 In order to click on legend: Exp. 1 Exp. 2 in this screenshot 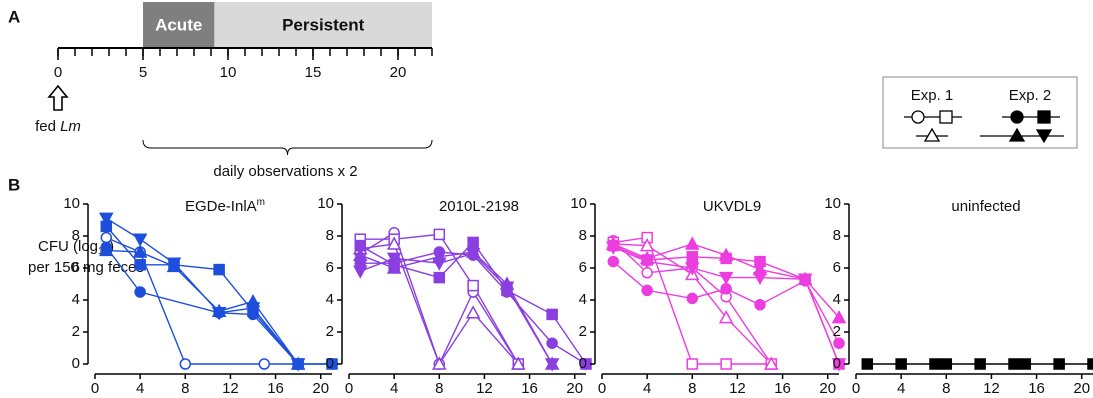, I will do `click(980, 112)`.